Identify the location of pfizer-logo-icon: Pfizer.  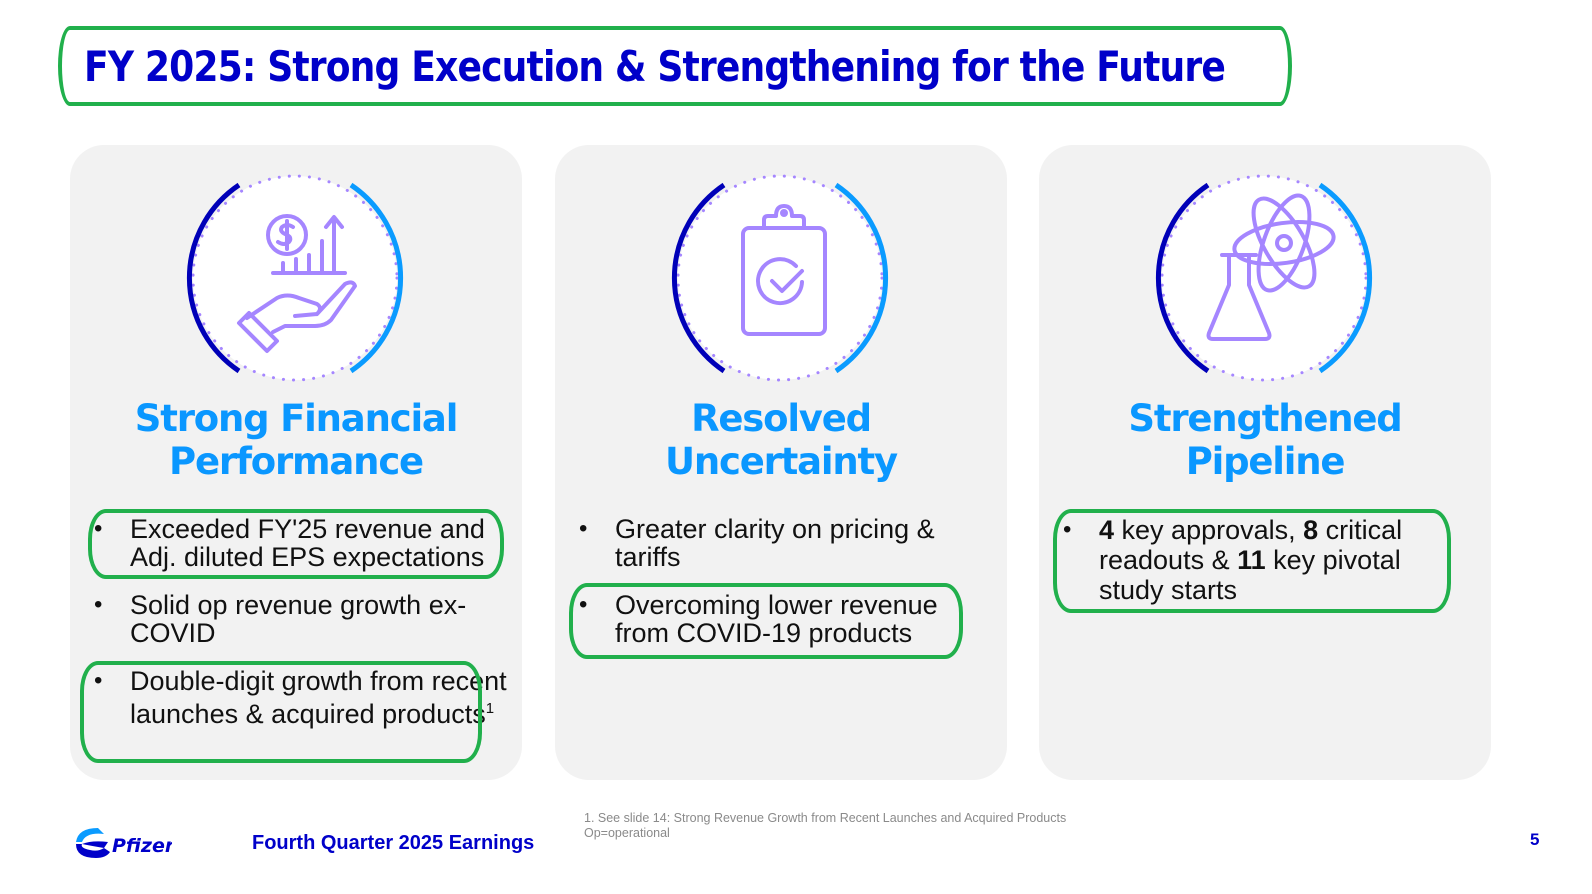
(126, 843).